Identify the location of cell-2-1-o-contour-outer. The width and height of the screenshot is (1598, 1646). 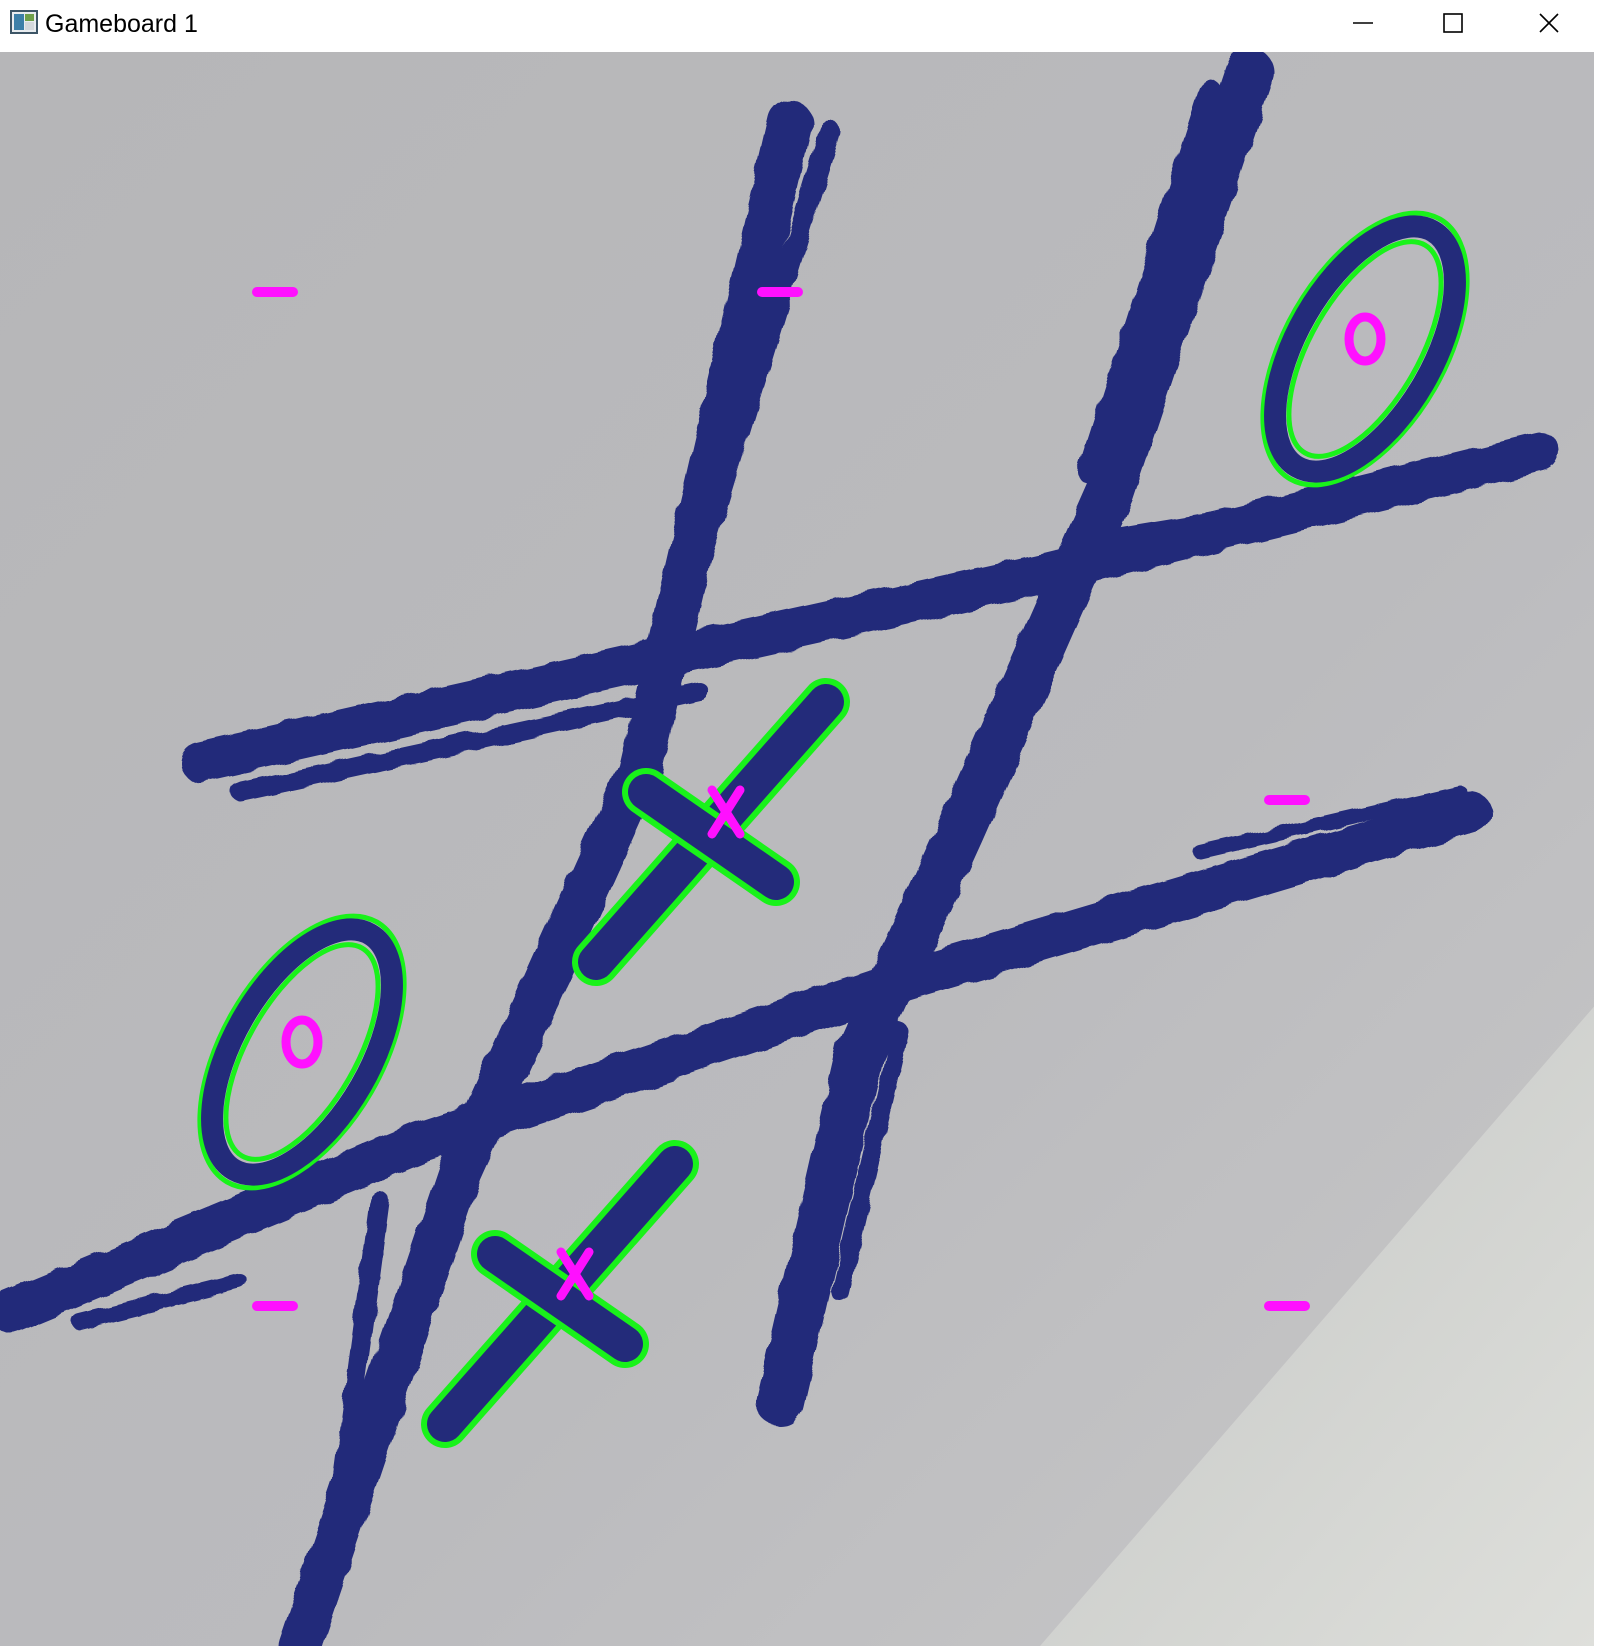
(302, 1052).